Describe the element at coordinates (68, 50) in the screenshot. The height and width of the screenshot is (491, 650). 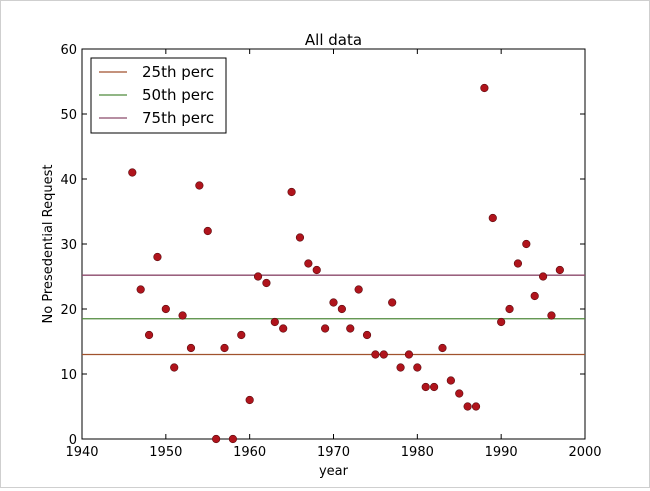
I see `y-tick-label: 60` at that location.